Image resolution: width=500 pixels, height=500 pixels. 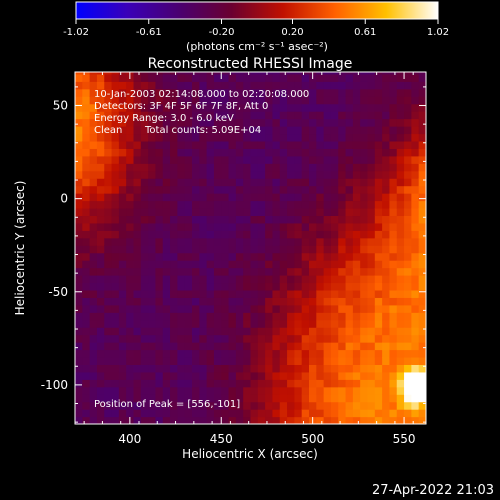 I want to click on annotation-counts: Total counts: 5.09E+04, so click(x=202, y=130).